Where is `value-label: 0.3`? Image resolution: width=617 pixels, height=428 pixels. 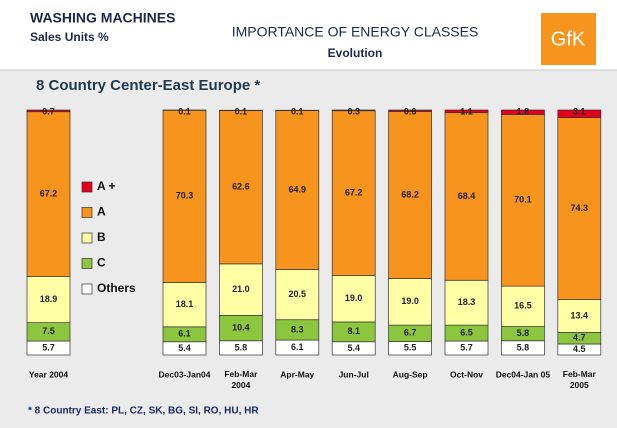
value-label: 0.3 is located at coordinates (353, 111).